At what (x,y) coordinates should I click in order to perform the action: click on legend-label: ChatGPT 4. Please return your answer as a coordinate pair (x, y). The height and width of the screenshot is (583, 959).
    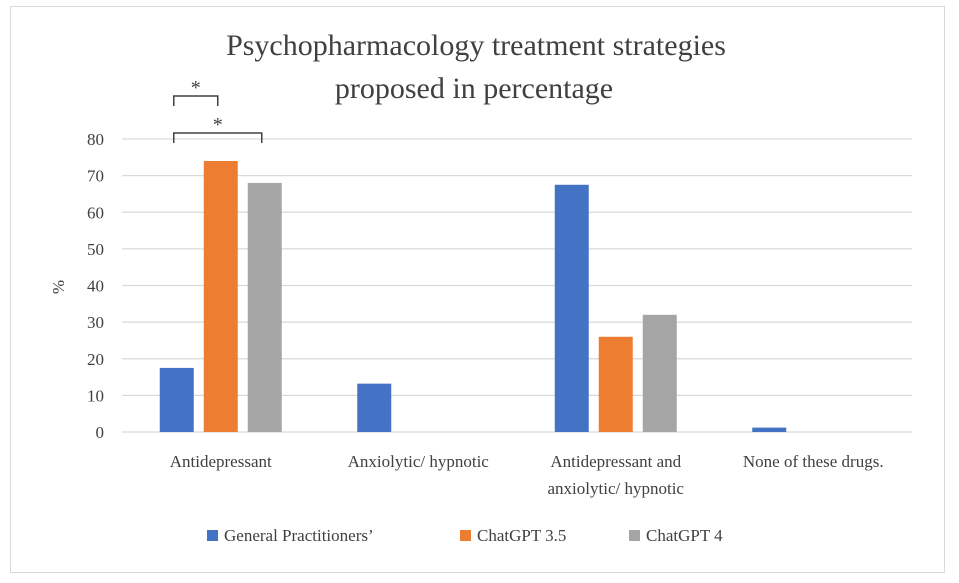
    Looking at the image, I should click on (684, 535).